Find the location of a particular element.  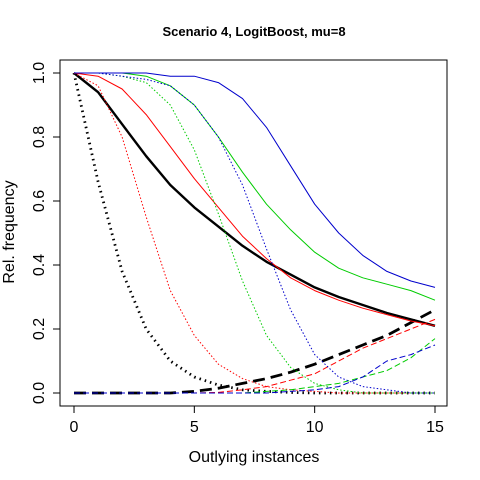

y-tick-label: 1.0 is located at coordinates (39, 73).